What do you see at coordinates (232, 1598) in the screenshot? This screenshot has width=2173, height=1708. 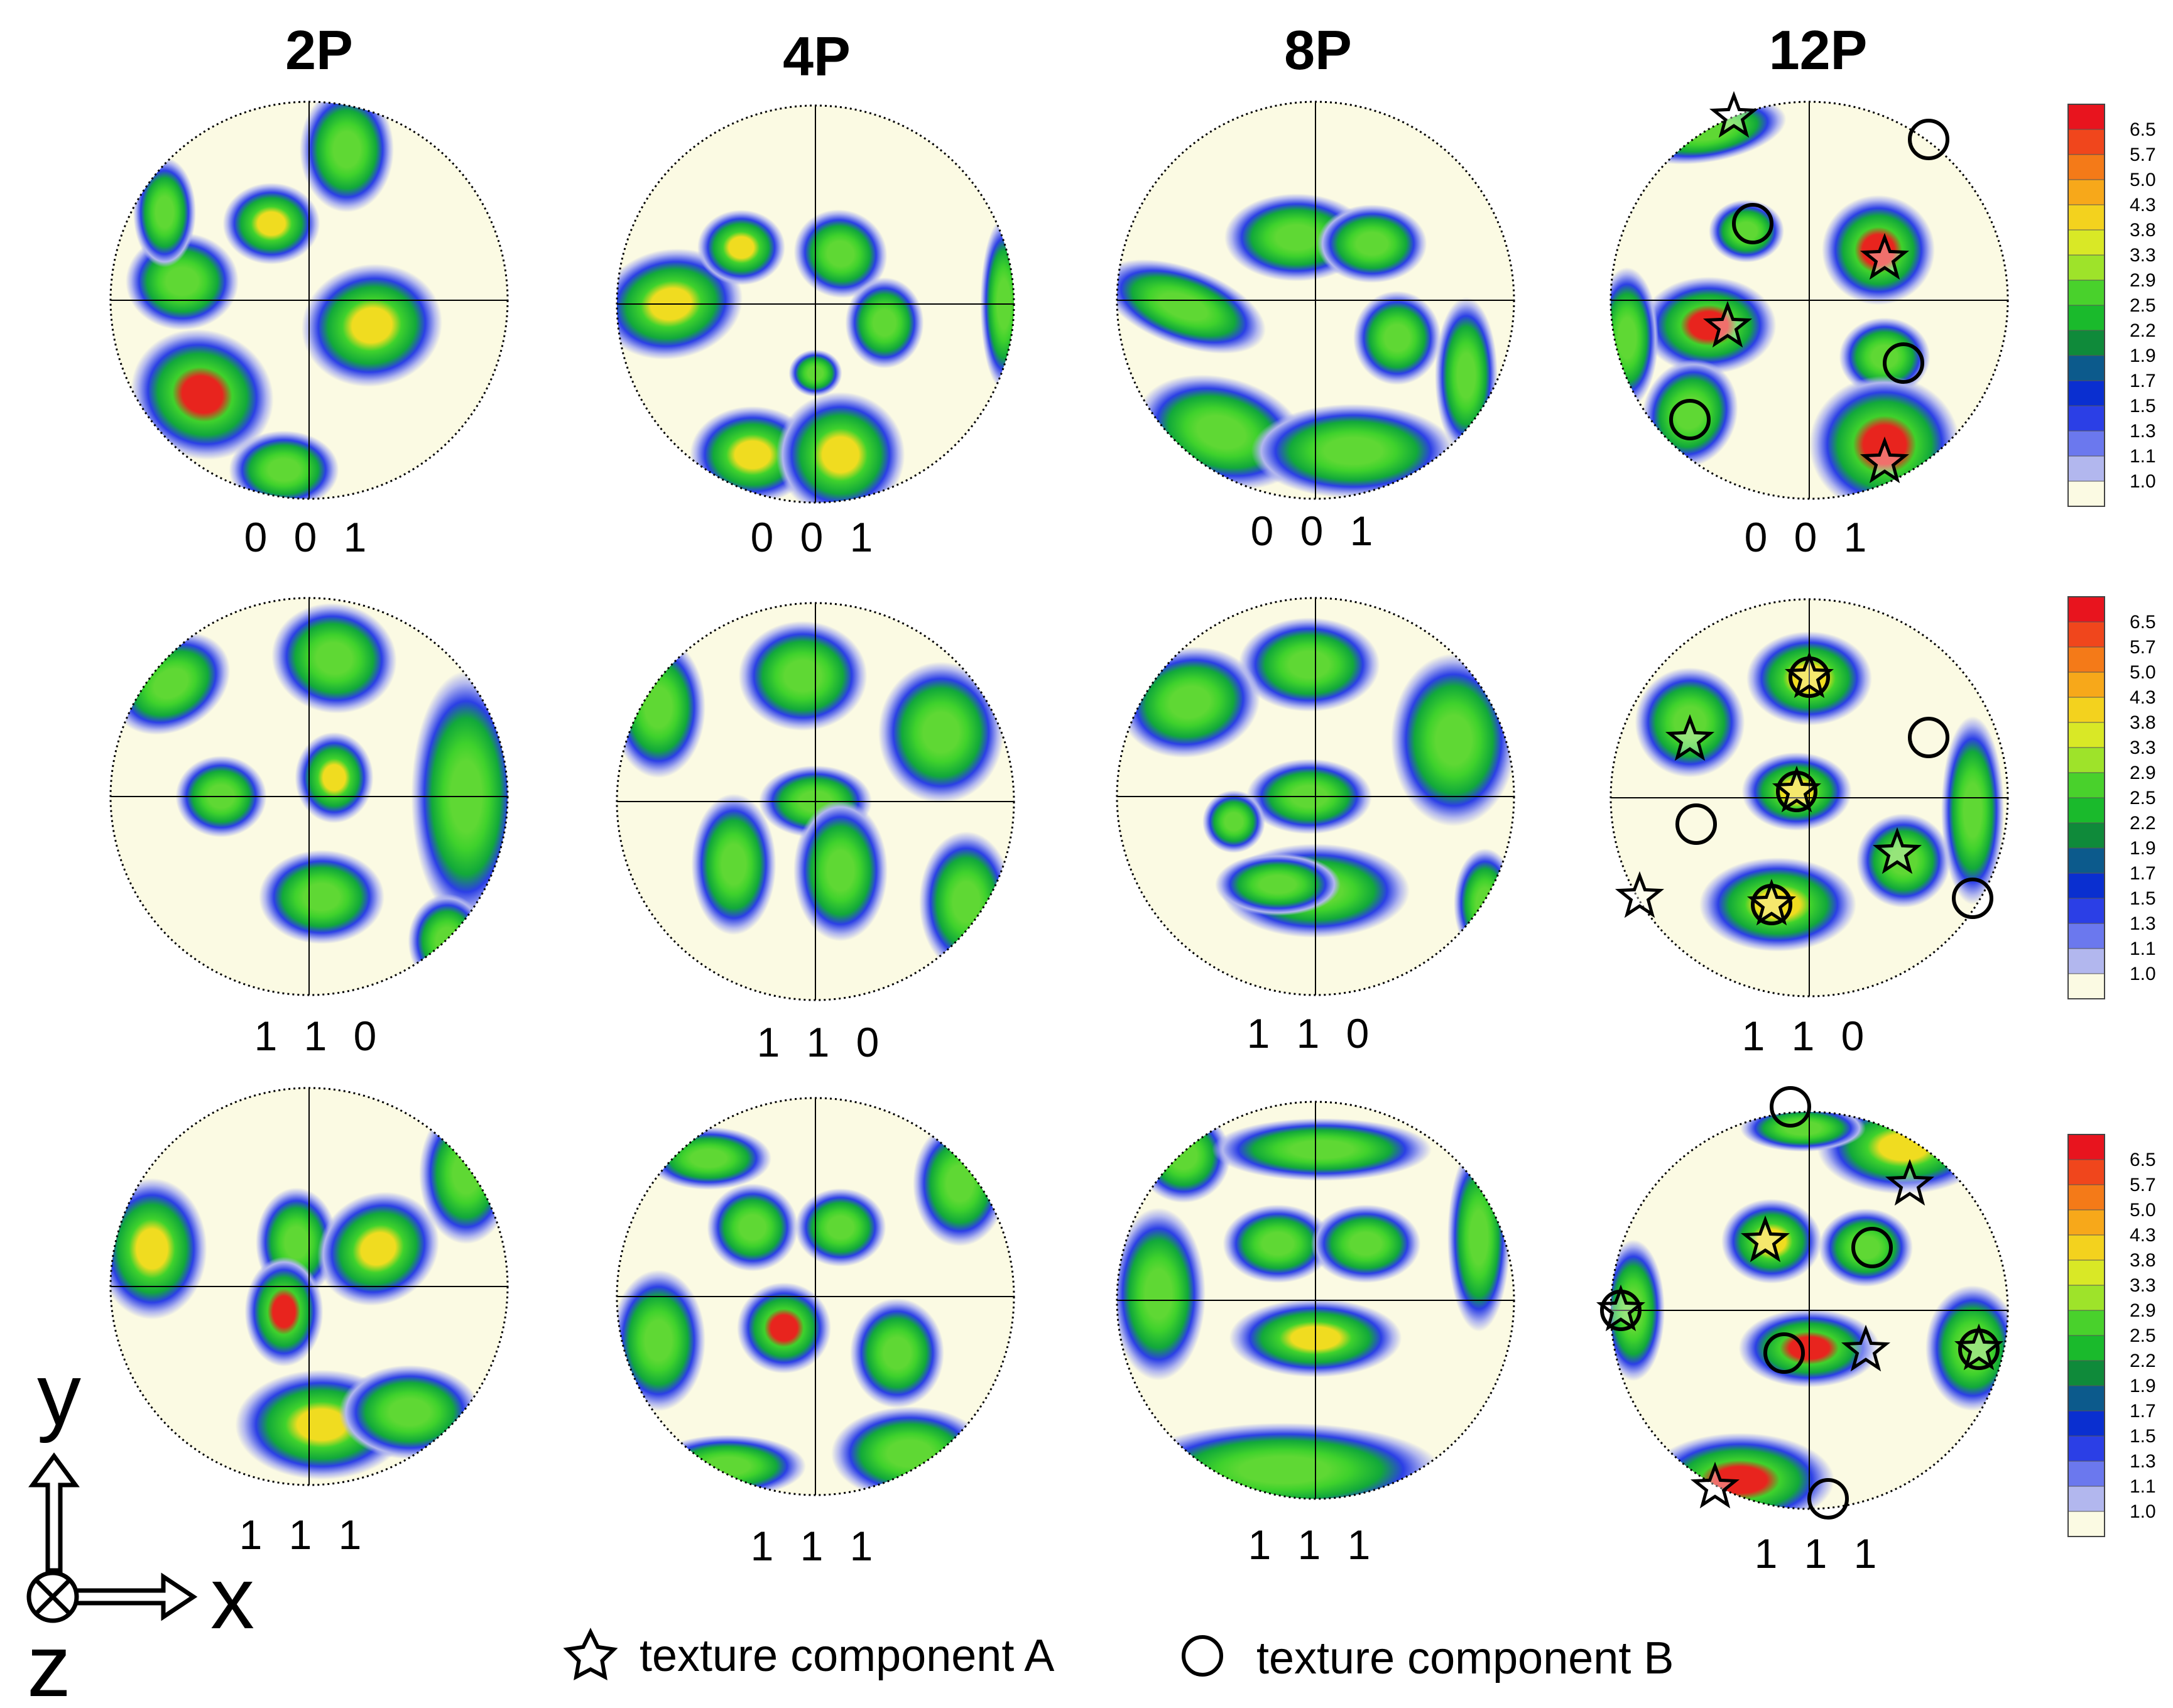 I see `axis-label-x: x` at bounding box center [232, 1598].